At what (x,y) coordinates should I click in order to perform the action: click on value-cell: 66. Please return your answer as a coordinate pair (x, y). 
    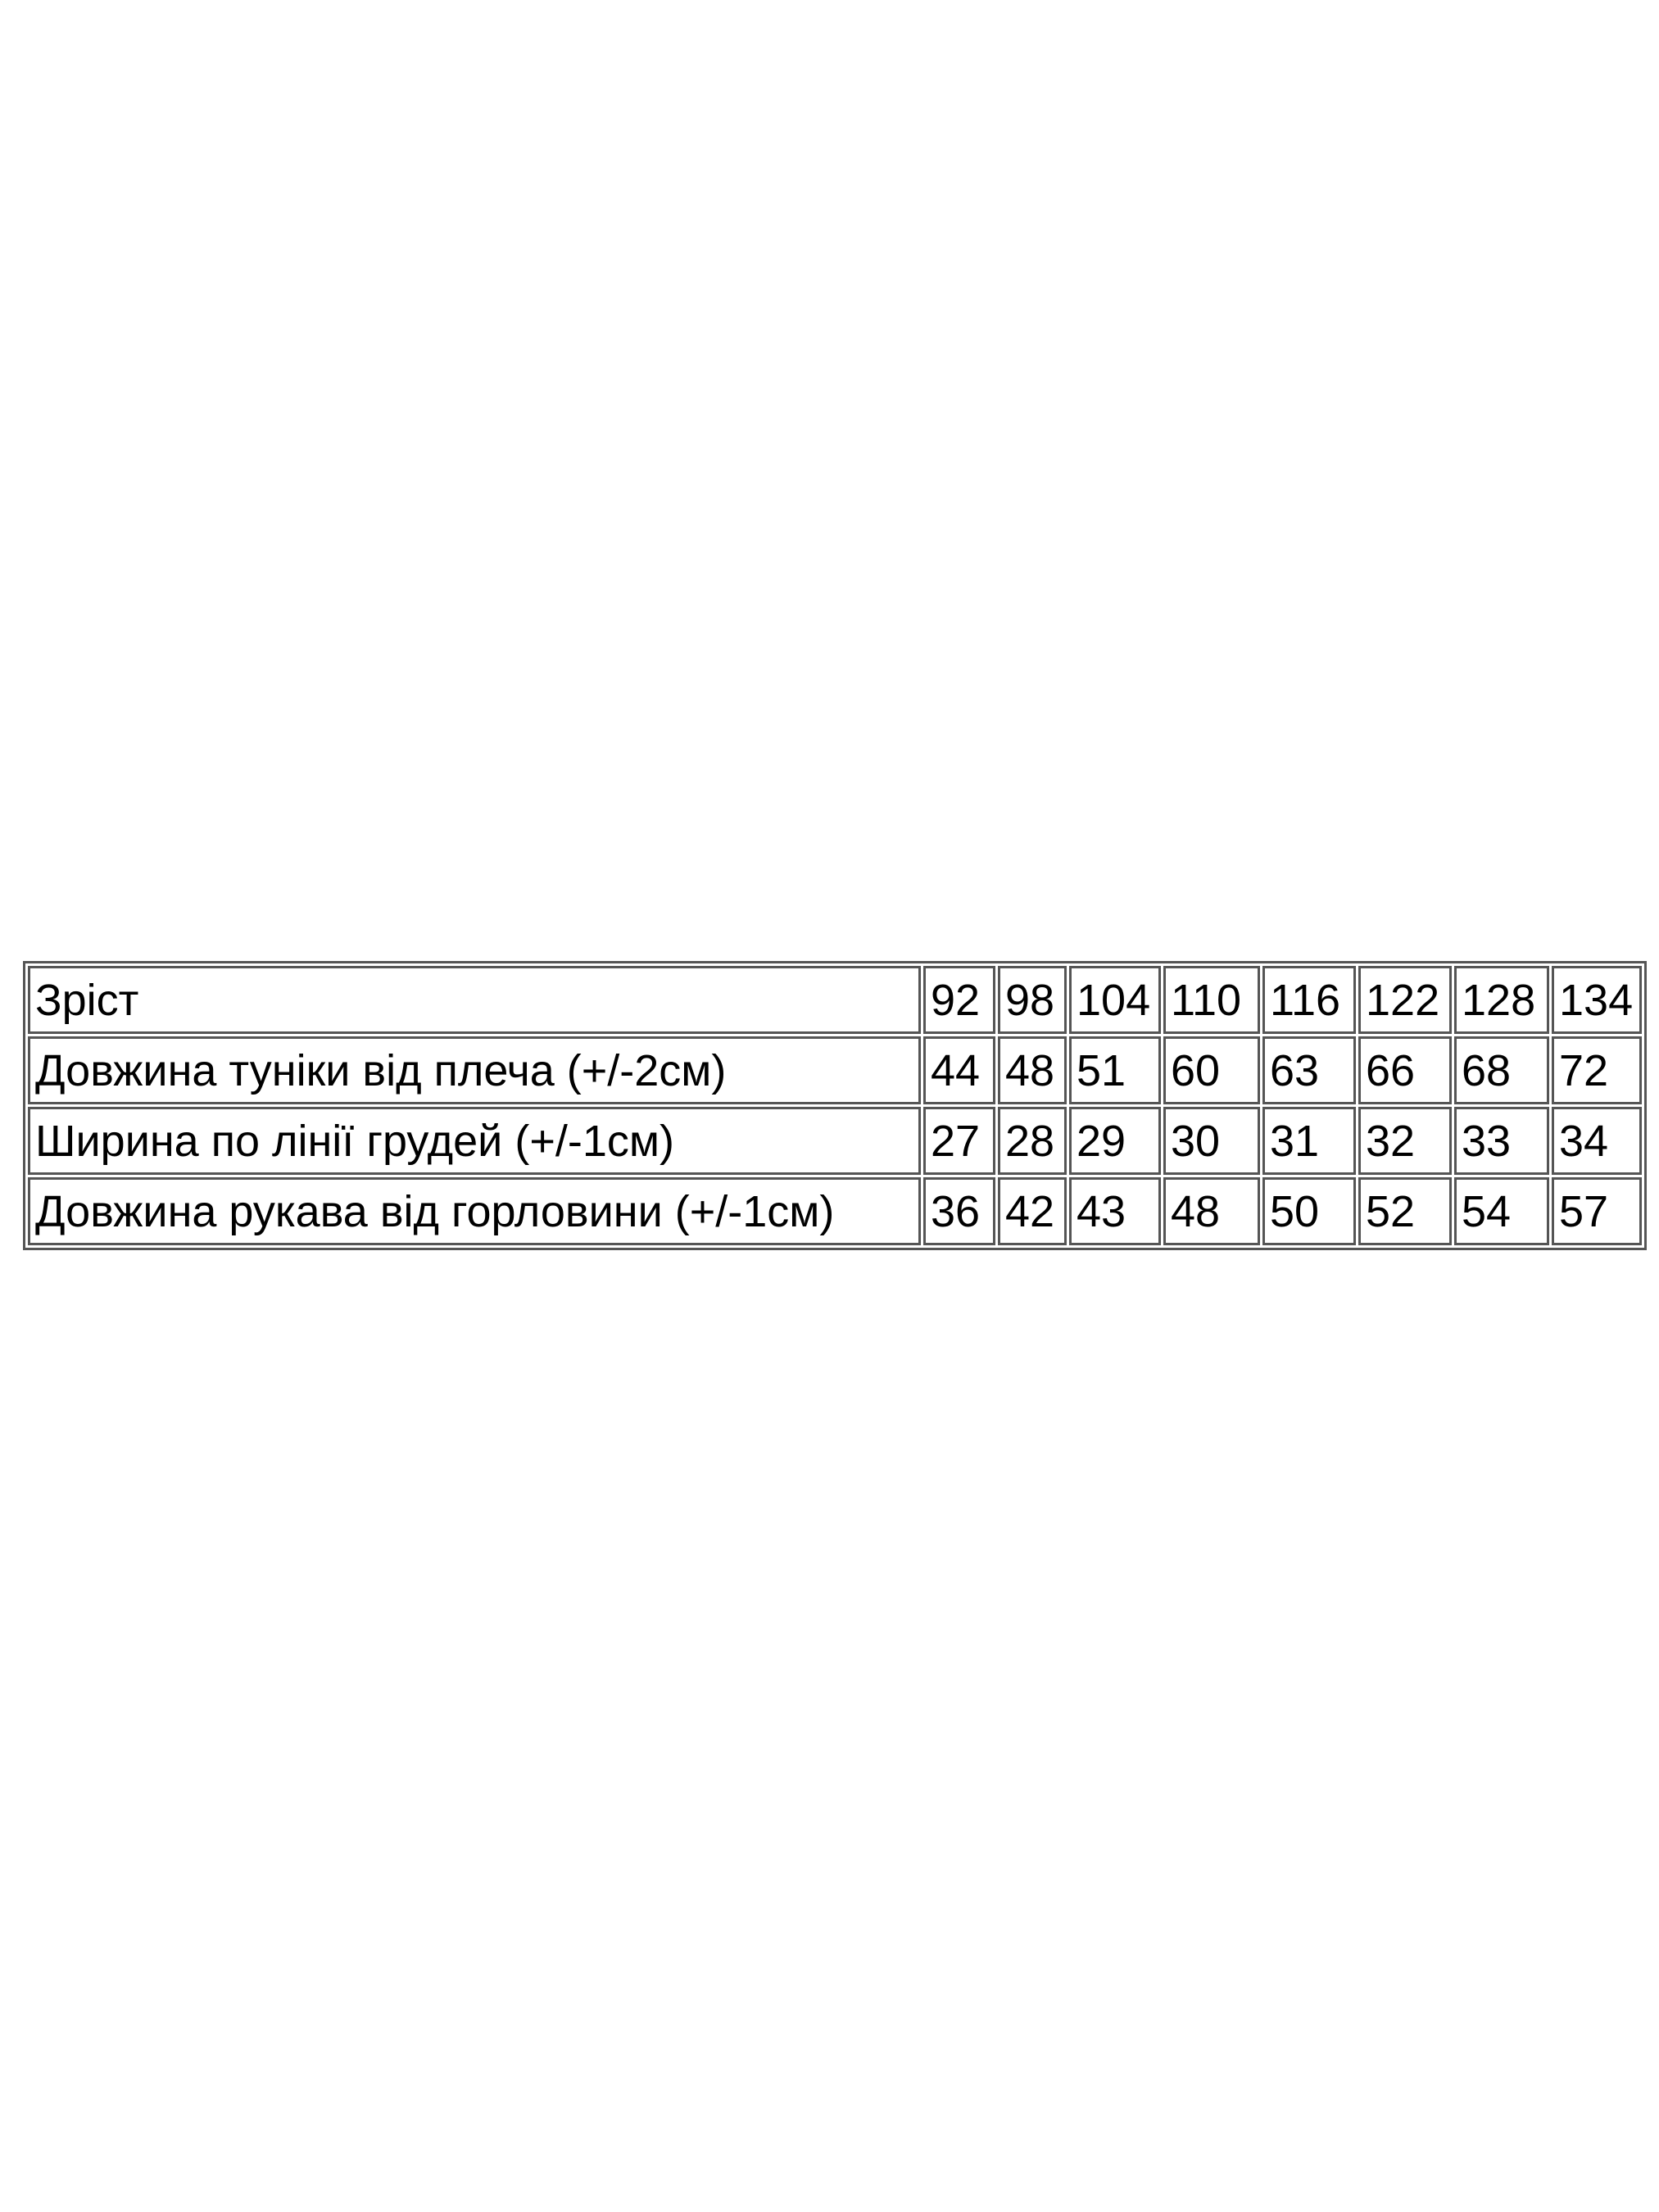
    Looking at the image, I should click on (1405, 1070).